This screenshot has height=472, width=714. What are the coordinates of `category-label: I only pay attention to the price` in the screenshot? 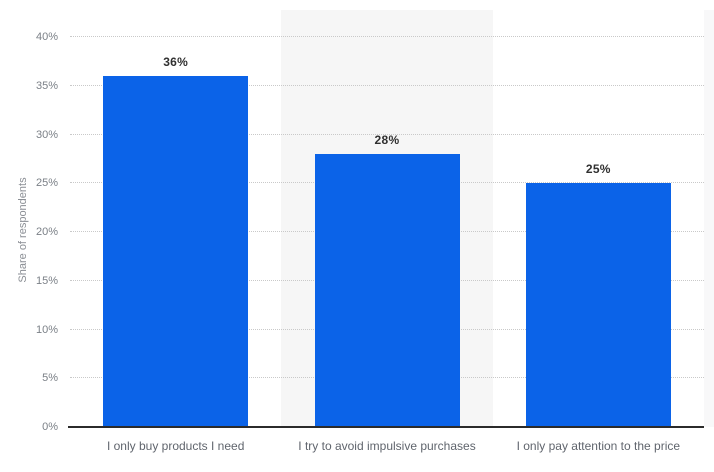 It's located at (598, 446).